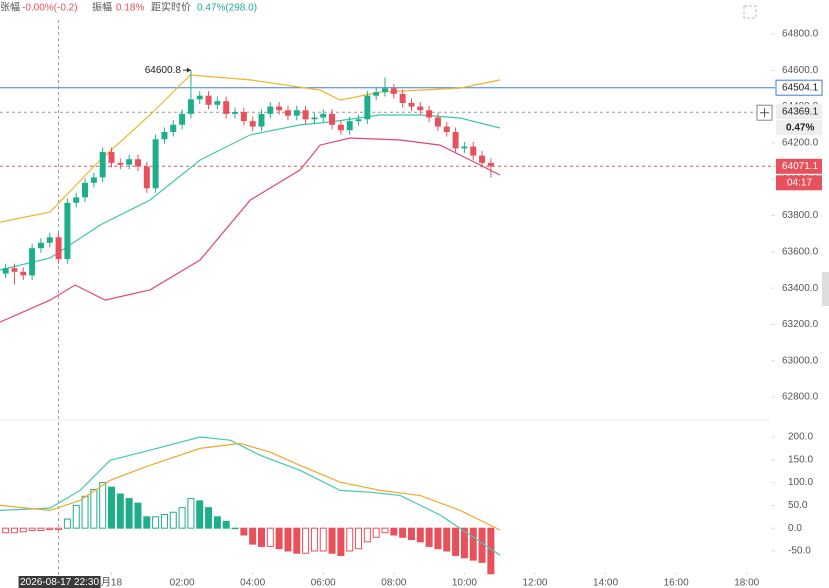  Describe the element at coordinates (750, 12) in the screenshot. I see `fullscreen-icon` at that location.